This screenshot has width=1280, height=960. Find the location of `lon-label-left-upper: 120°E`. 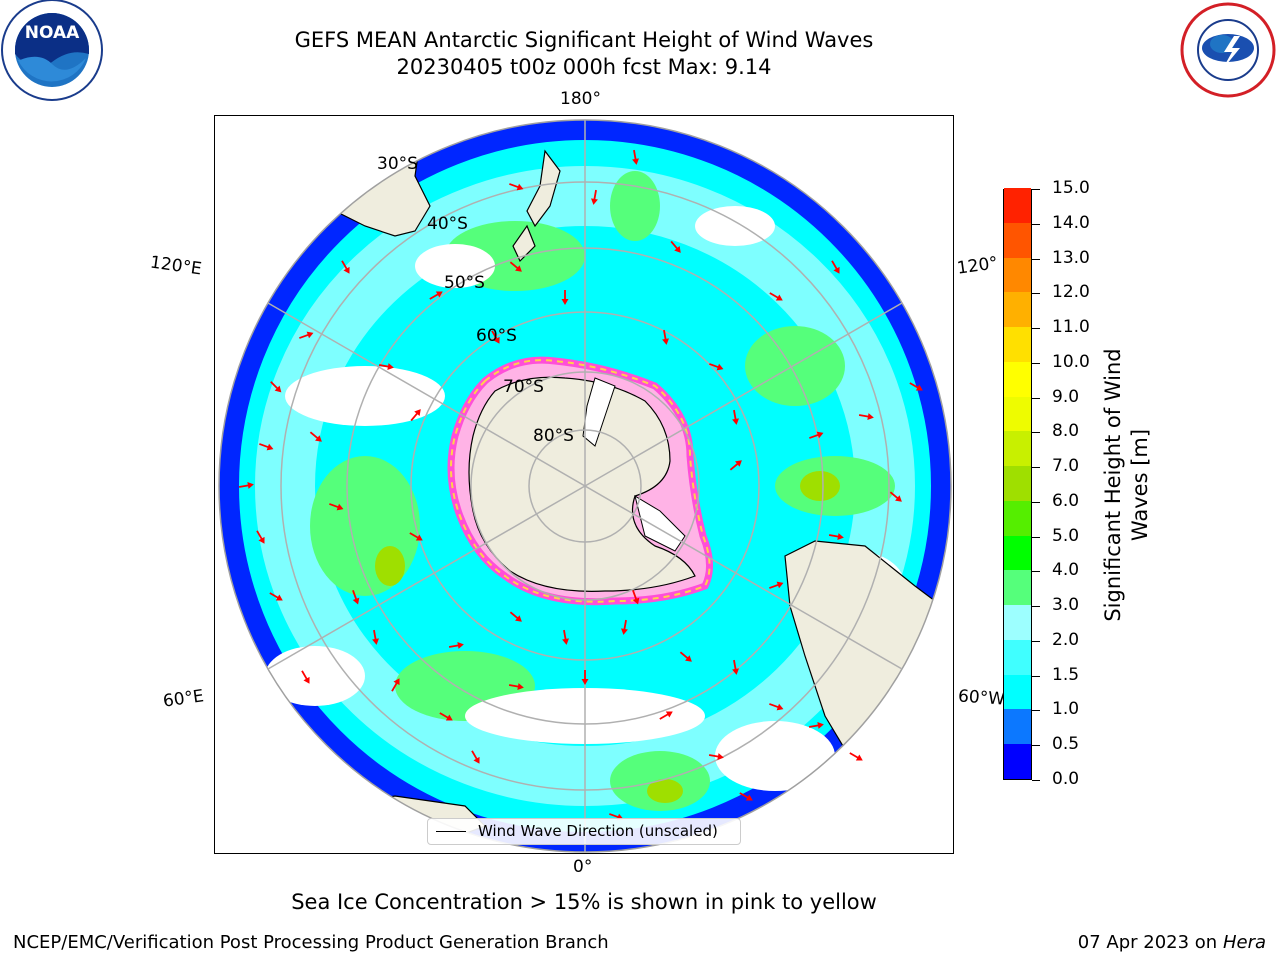

lon-label-left-upper: 120°E is located at coordinates (175, 266).